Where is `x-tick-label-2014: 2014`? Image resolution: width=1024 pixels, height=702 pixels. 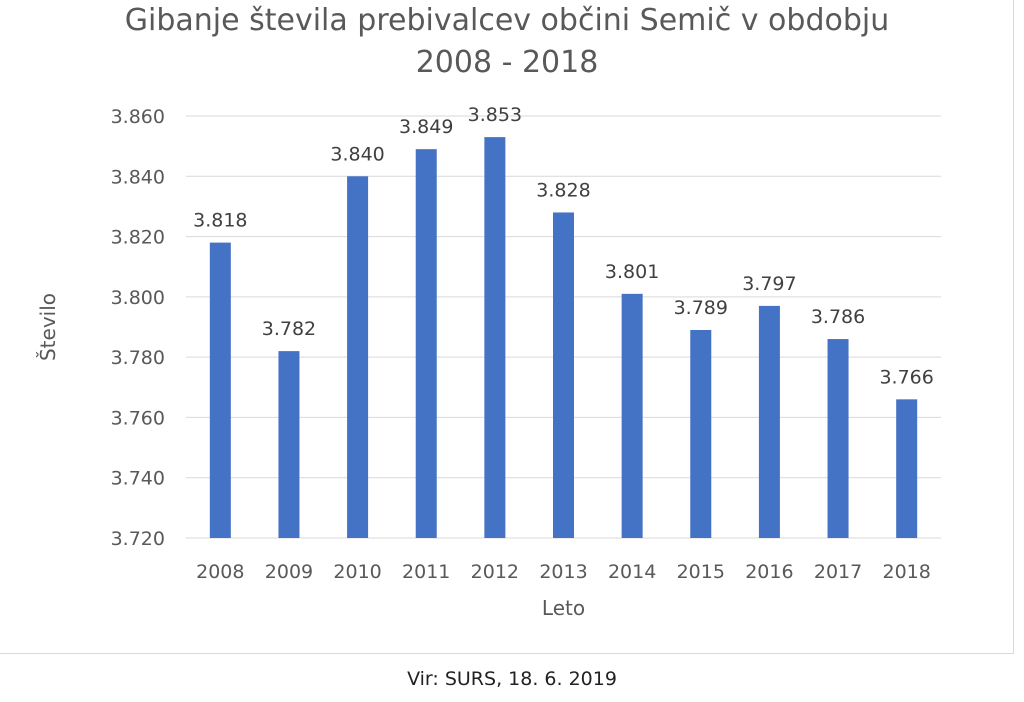 x-tick-label-2014: 2014 is located at coordinates (632, 572).